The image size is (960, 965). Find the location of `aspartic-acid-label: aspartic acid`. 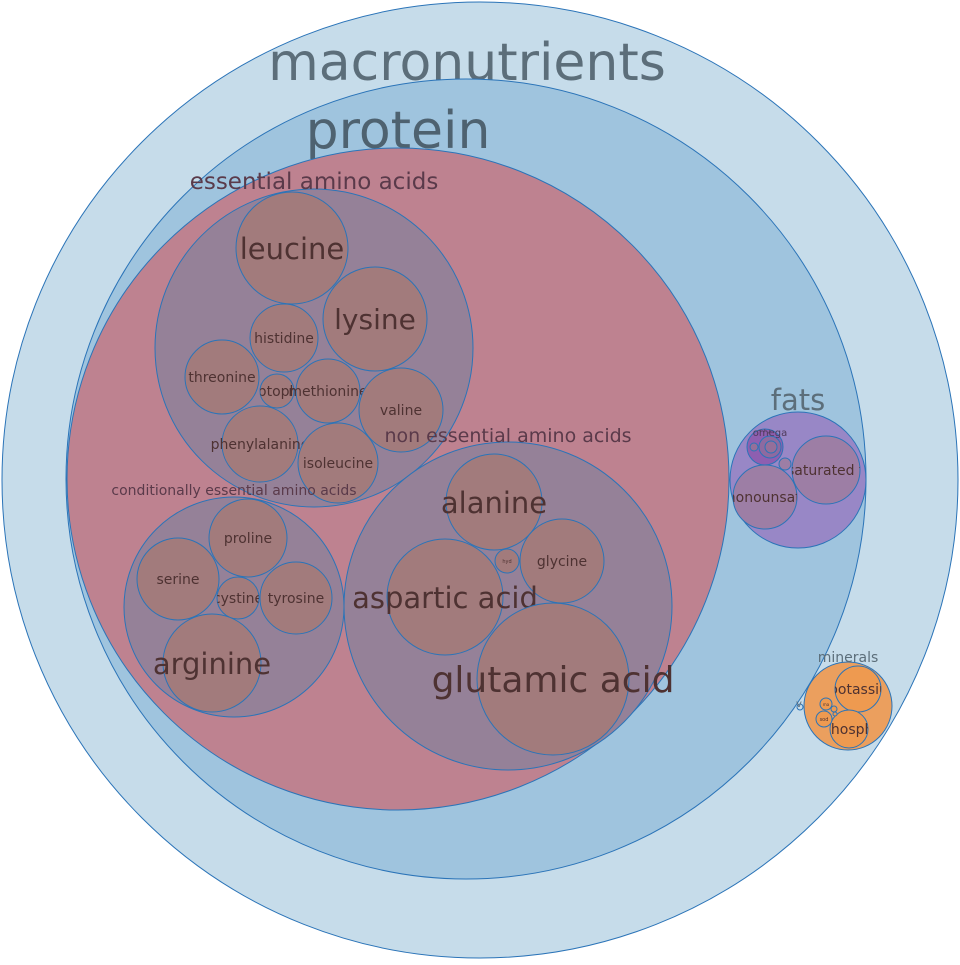

aspartic-acid-label: aspartic acid is located at coordinates (445, 598).